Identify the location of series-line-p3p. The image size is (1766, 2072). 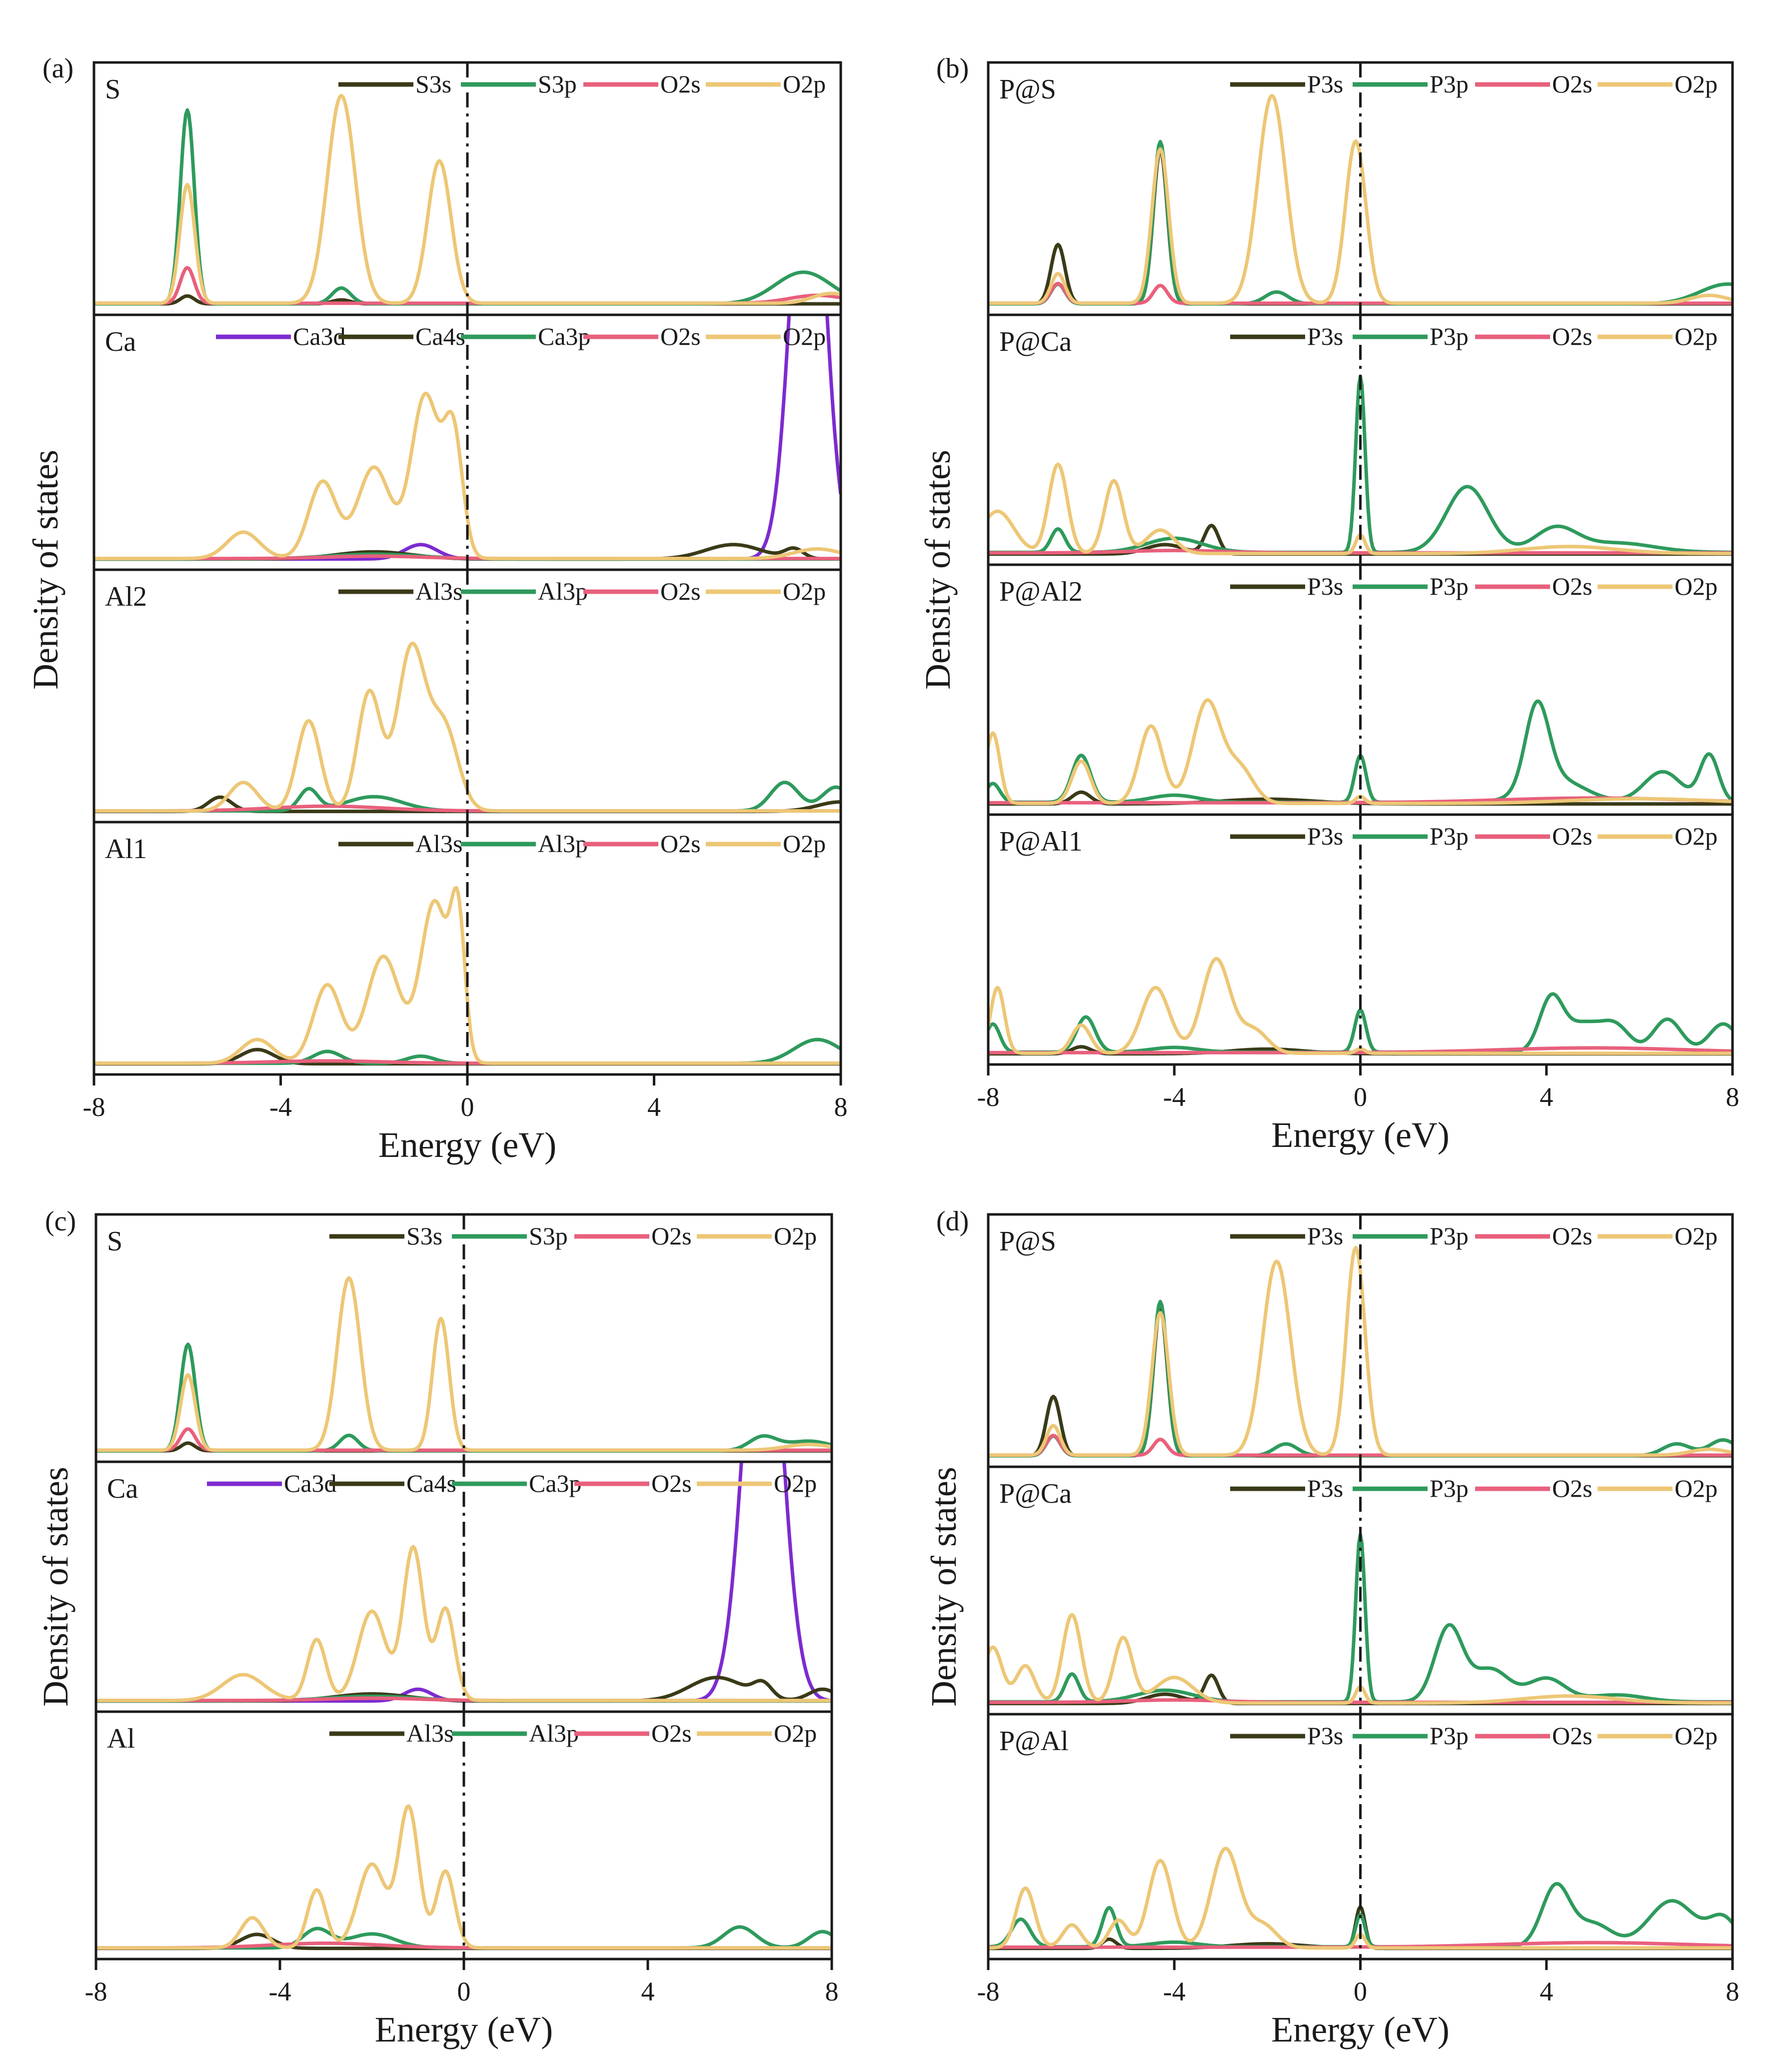
(1360, 1915).